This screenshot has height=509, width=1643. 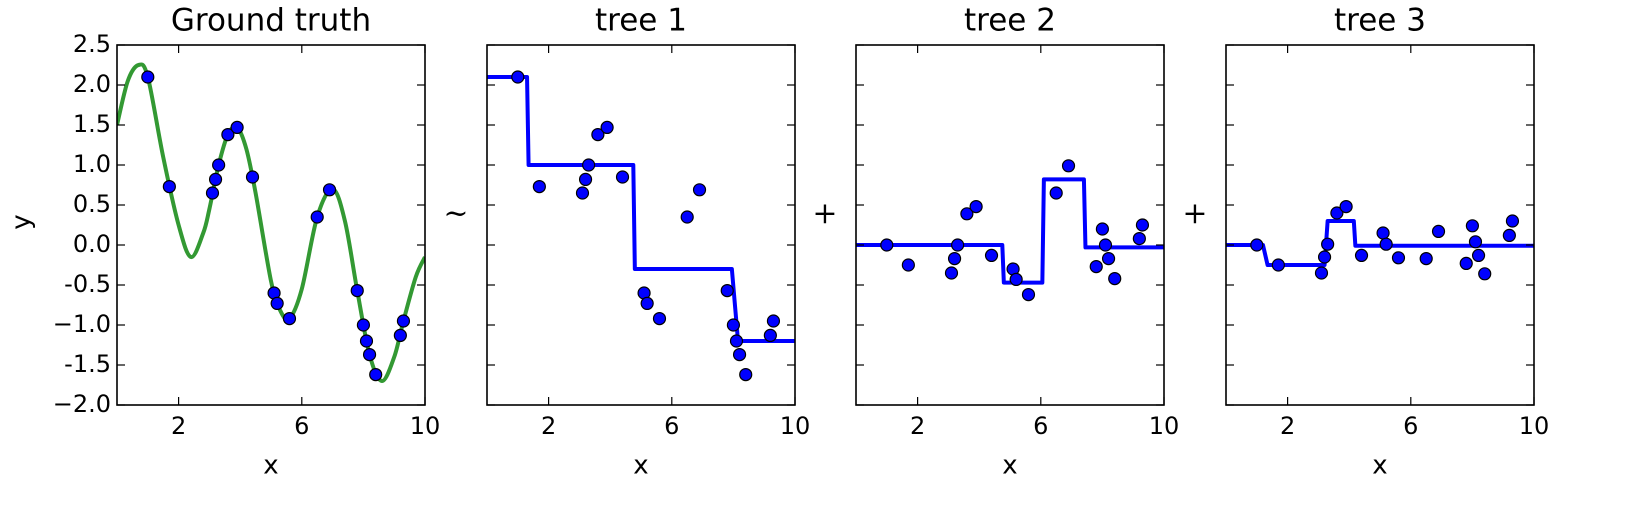 I want to click on series-group, so click(x=271, y=222).